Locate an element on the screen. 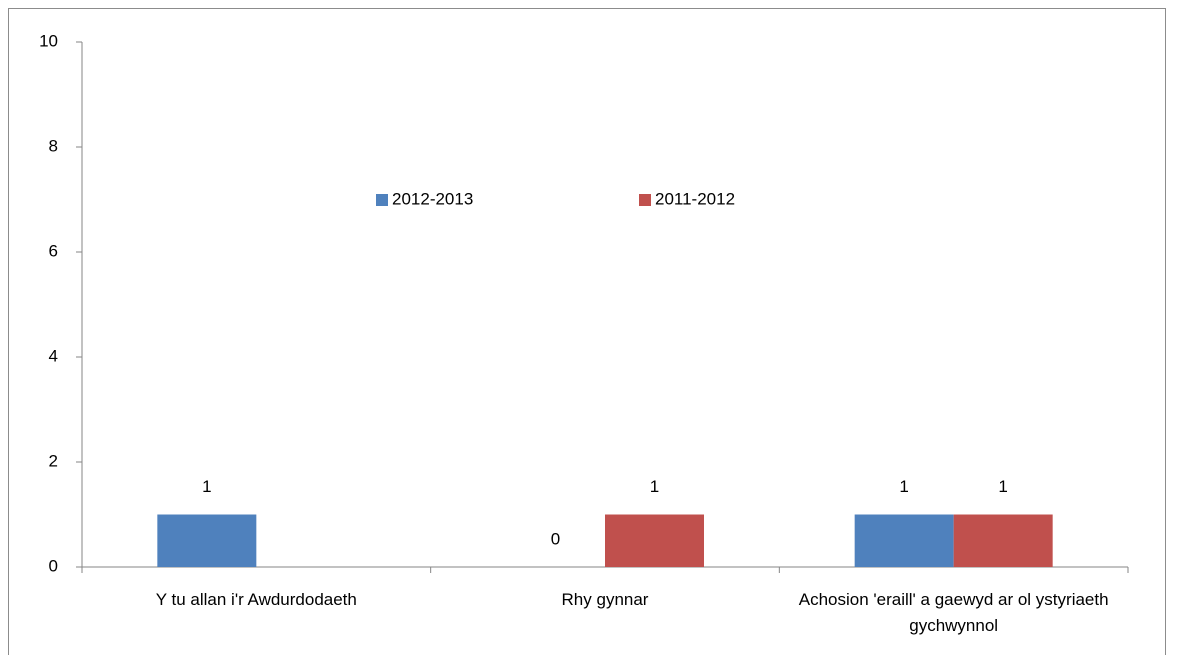  y-tick-label: 4 is located at coordinates (53, 355).